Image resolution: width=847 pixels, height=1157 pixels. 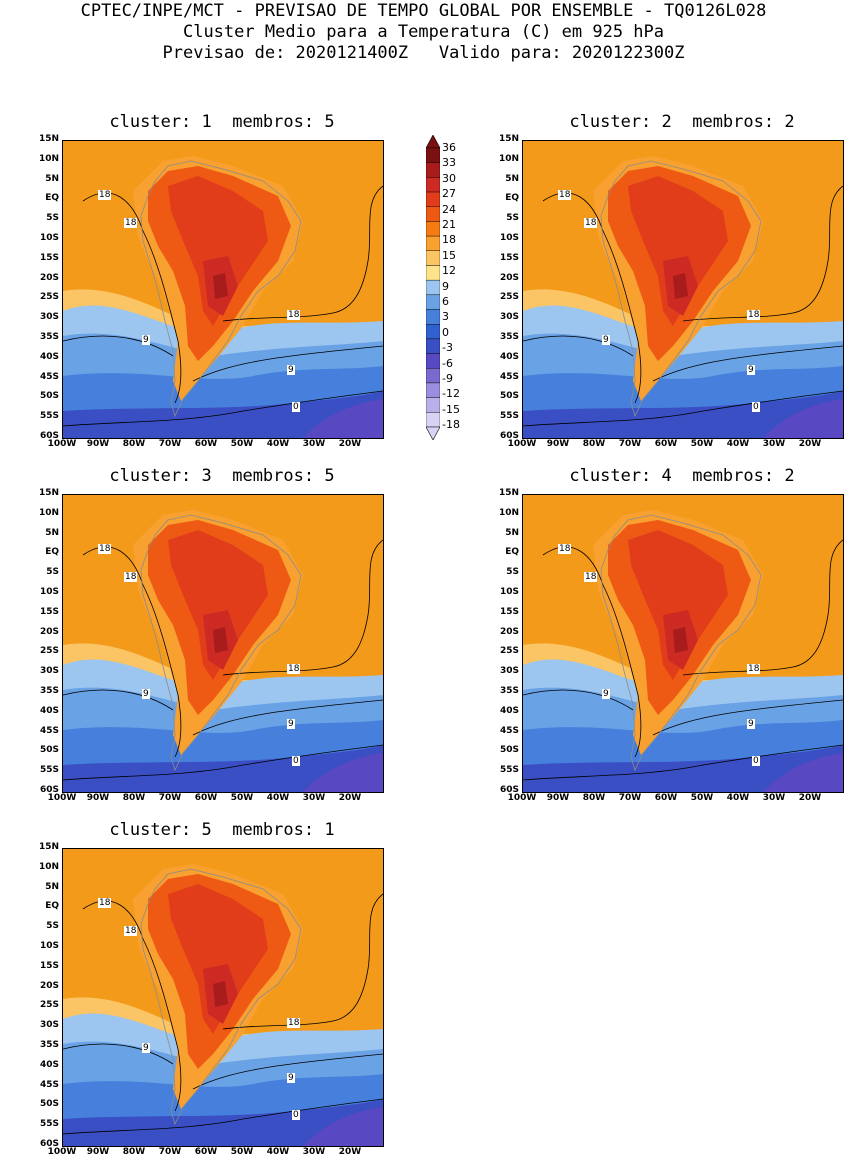 I want to click on latitude-label: 10N, so click(x=508, y=158).